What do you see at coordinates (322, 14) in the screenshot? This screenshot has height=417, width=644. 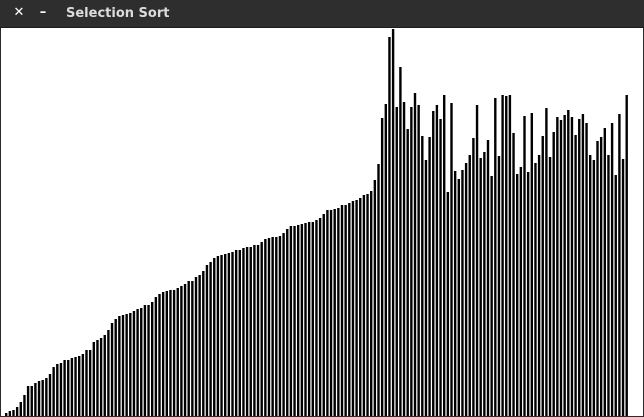 I see `title-bar: ✕ – Selection Sort` at bounding box center [322, 14].